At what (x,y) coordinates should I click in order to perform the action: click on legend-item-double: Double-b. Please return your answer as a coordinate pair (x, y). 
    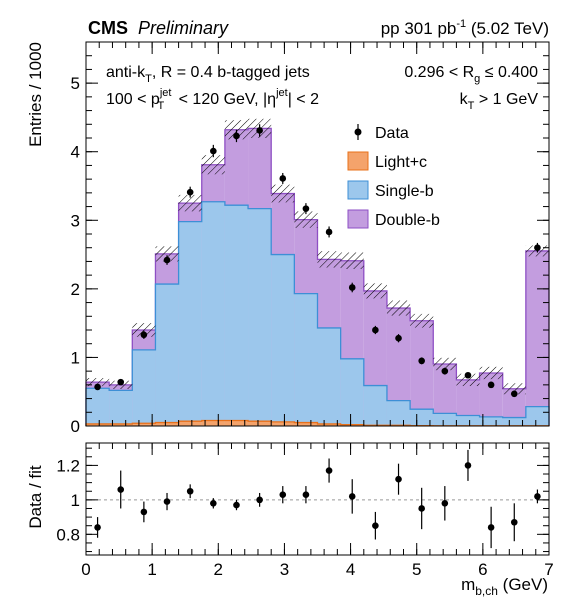
    Looking at the image, I should click on (393, 219).